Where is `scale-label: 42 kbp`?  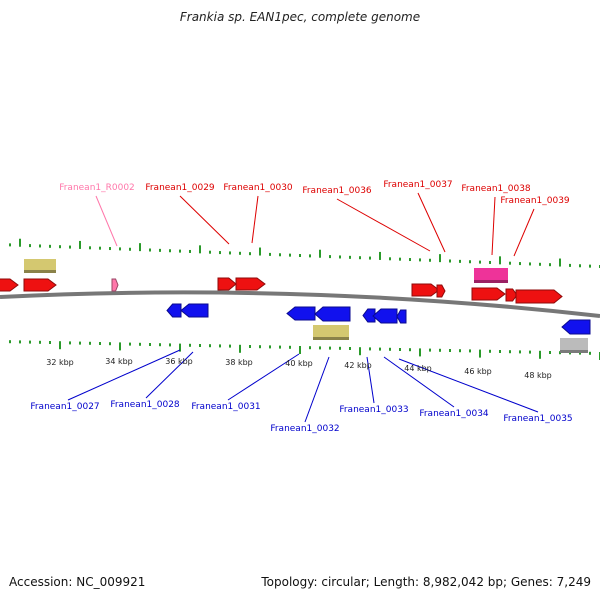 scale-label: 42 kbp is located at coordinates (358, 365).